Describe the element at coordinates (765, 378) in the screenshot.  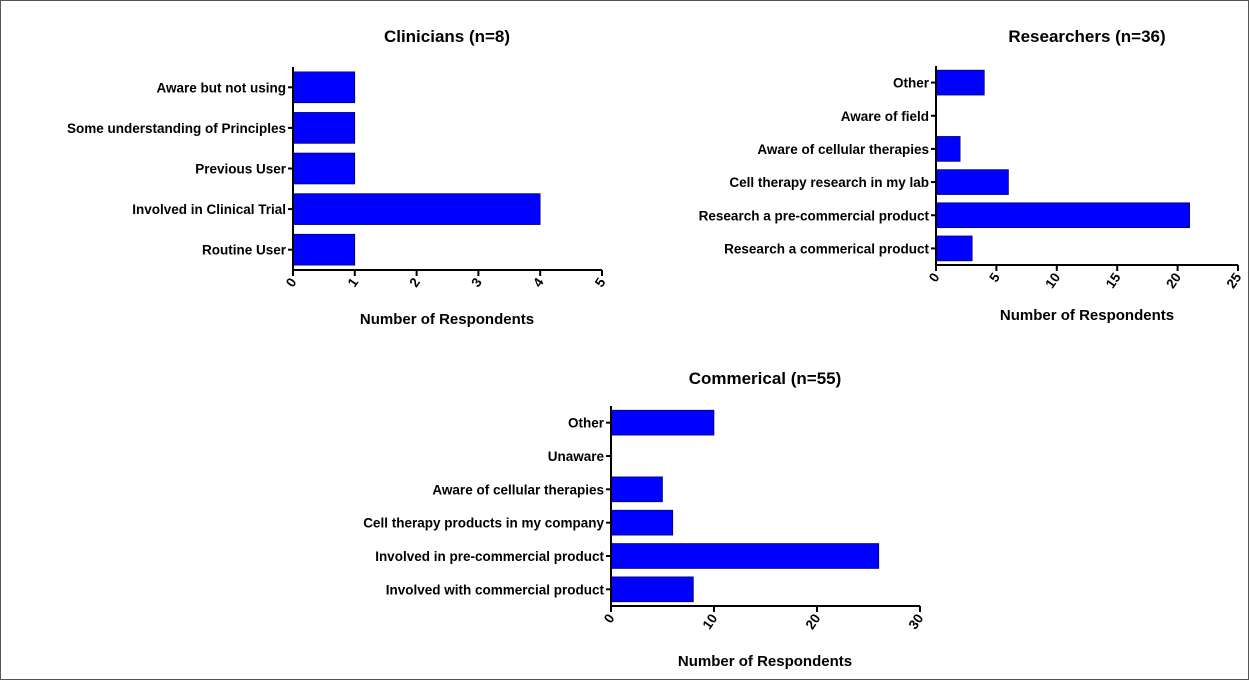
I see `chart-title: Commerical (n=55)` at that location.